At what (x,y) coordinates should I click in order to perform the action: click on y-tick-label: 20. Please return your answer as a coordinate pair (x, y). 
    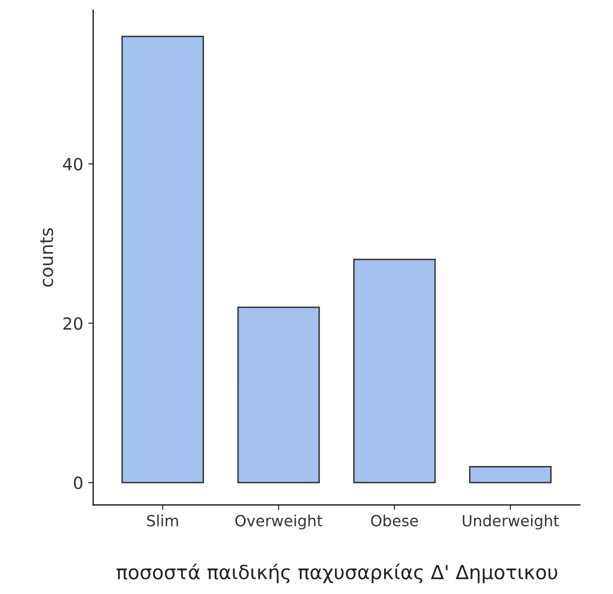
    Looking at the image, I should click on (72, 323).